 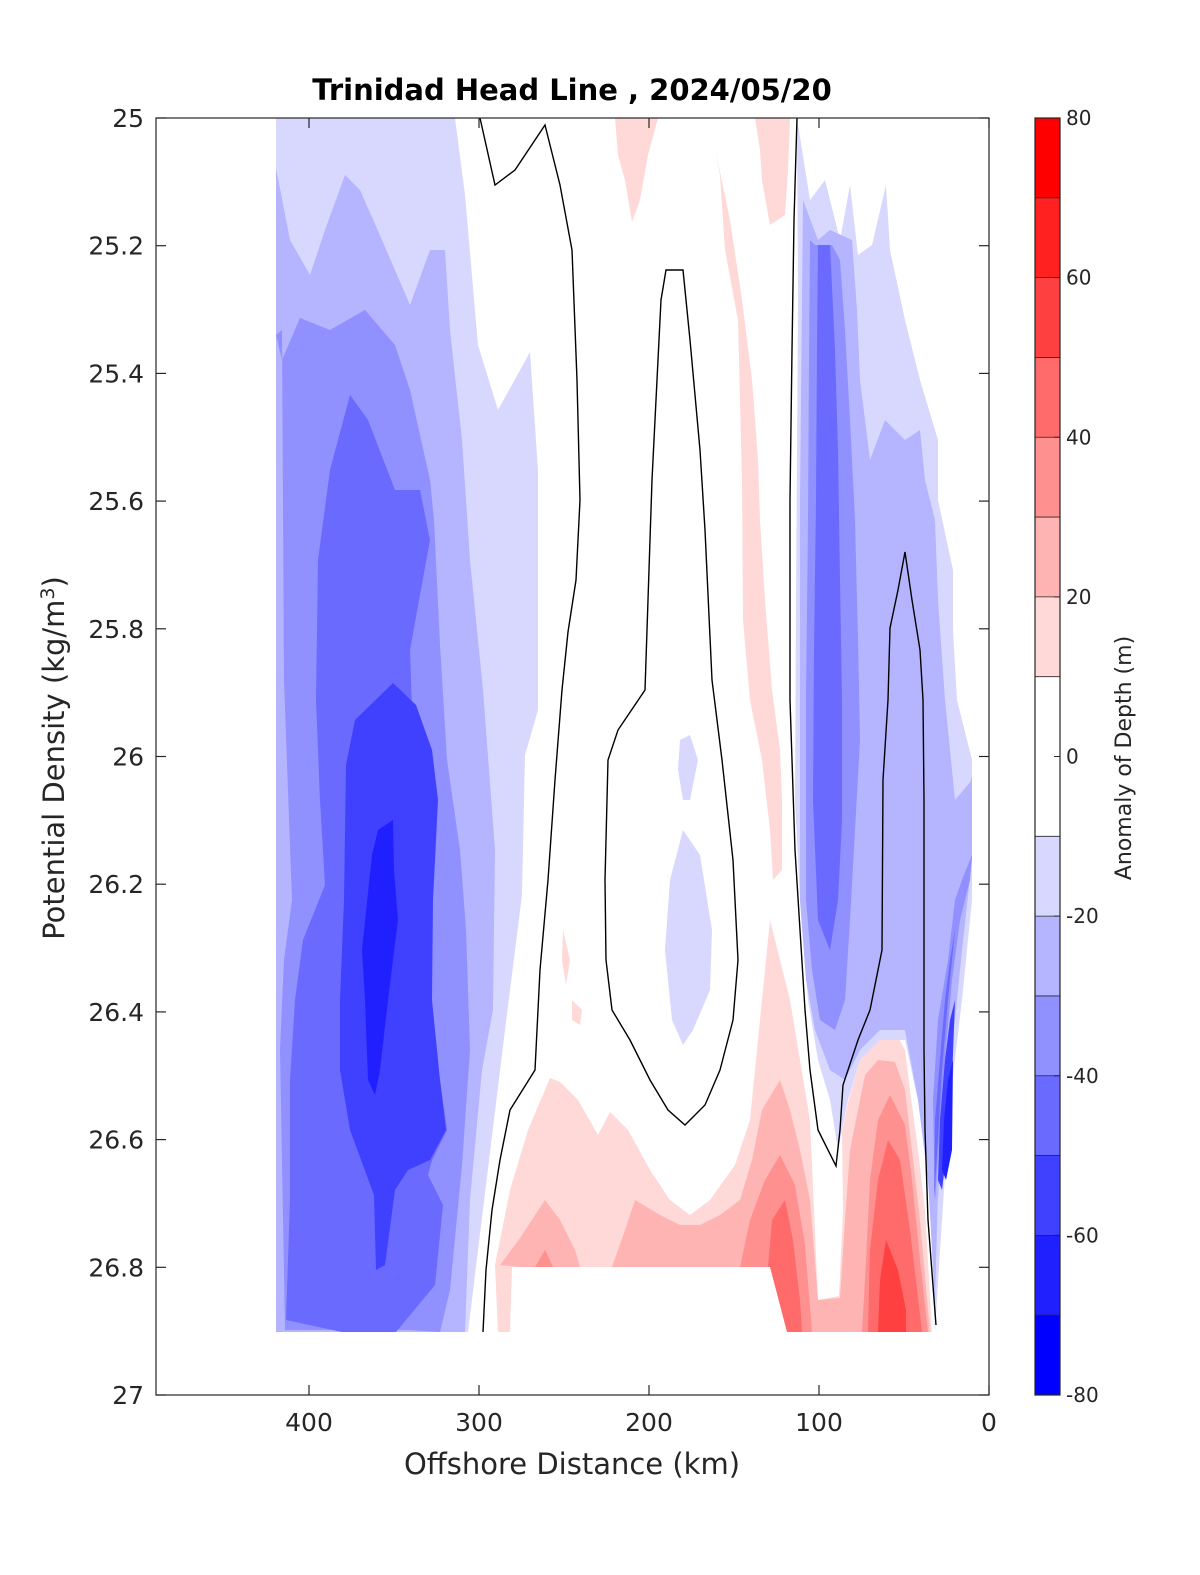 I want to click on y-axis-label-close: ), so click(x=54, y=581).